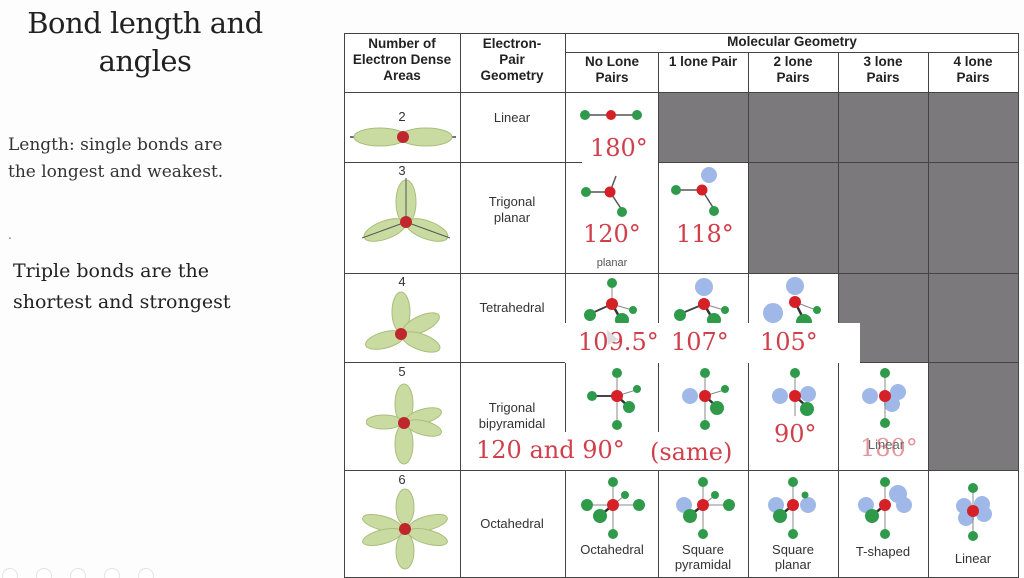  Describe the element at coordinates (614, 399) in the screenshot. I see `molecule-trigonal-bipyramidal-icon` at that location.